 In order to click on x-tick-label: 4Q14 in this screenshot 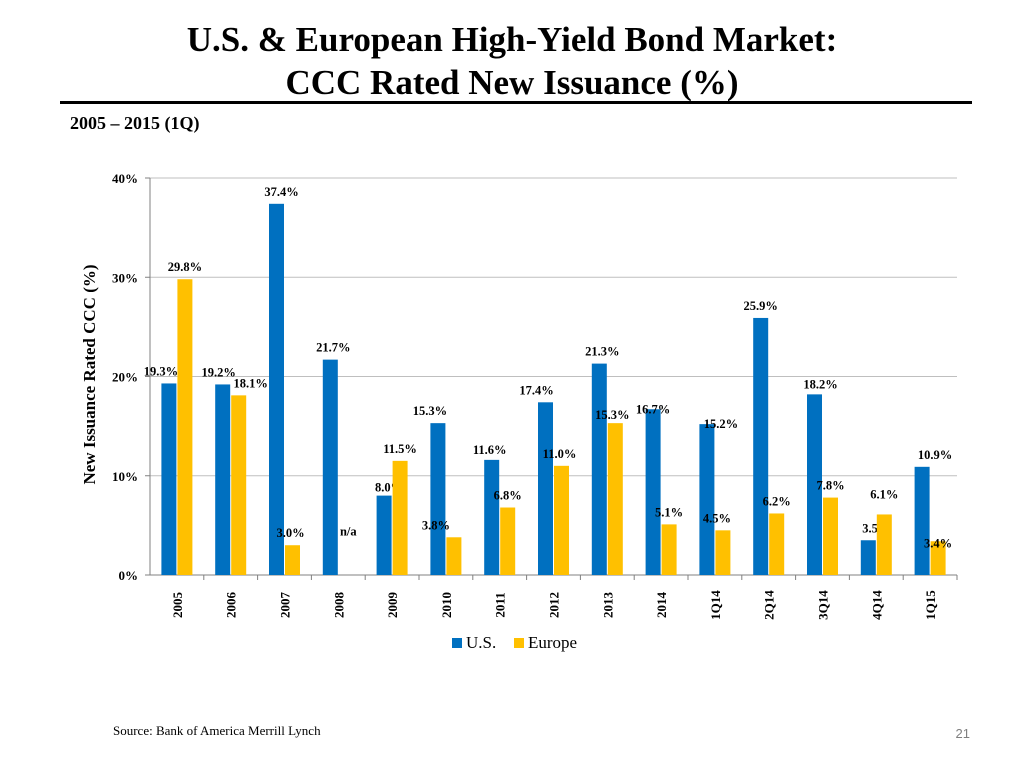, I will do `click(876, 605)`.